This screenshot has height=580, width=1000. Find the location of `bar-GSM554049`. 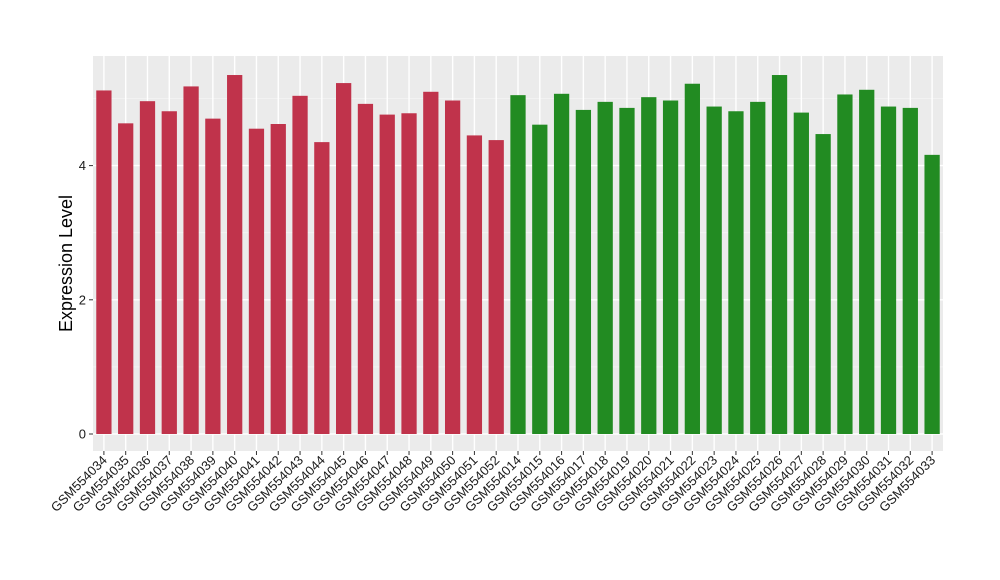

bar-GSM554049 is located at coordinates (431, 262).